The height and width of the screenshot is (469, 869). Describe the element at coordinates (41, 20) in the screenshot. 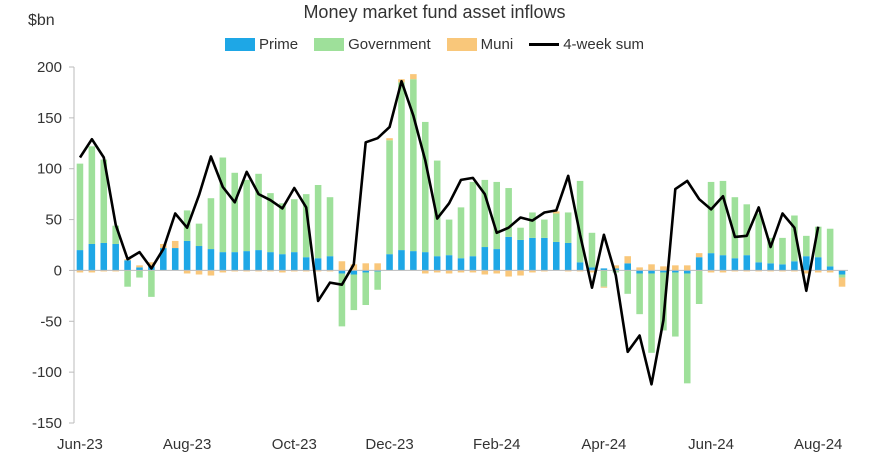

I see `y-axis-unit-label: $bn` at that location.